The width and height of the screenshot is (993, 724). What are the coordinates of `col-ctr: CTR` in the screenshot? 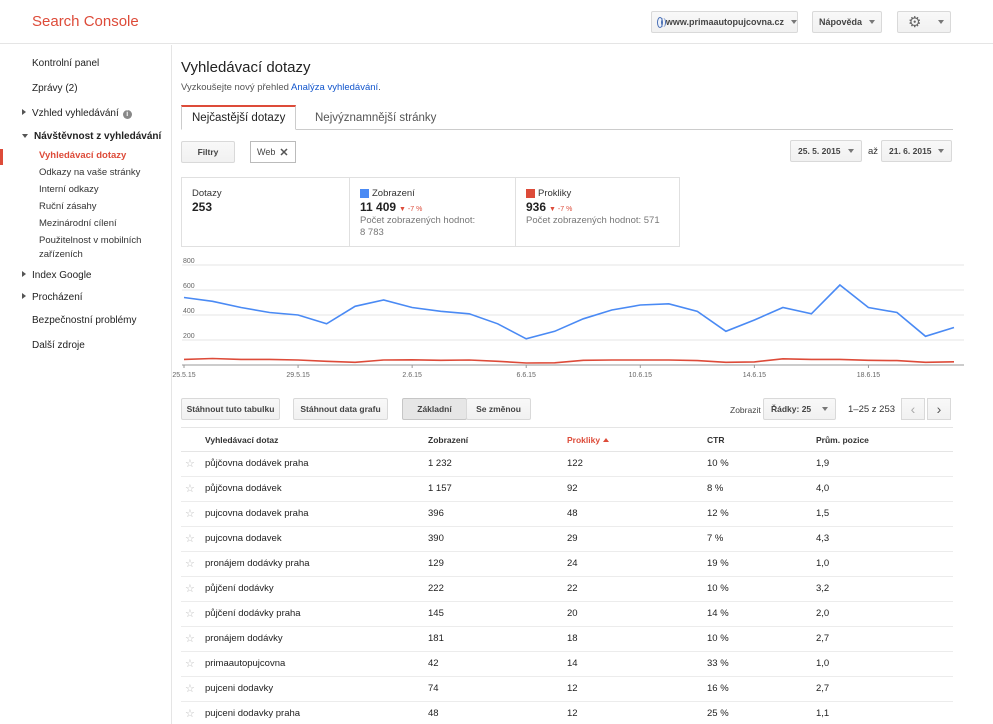 It's located at (716, 440).